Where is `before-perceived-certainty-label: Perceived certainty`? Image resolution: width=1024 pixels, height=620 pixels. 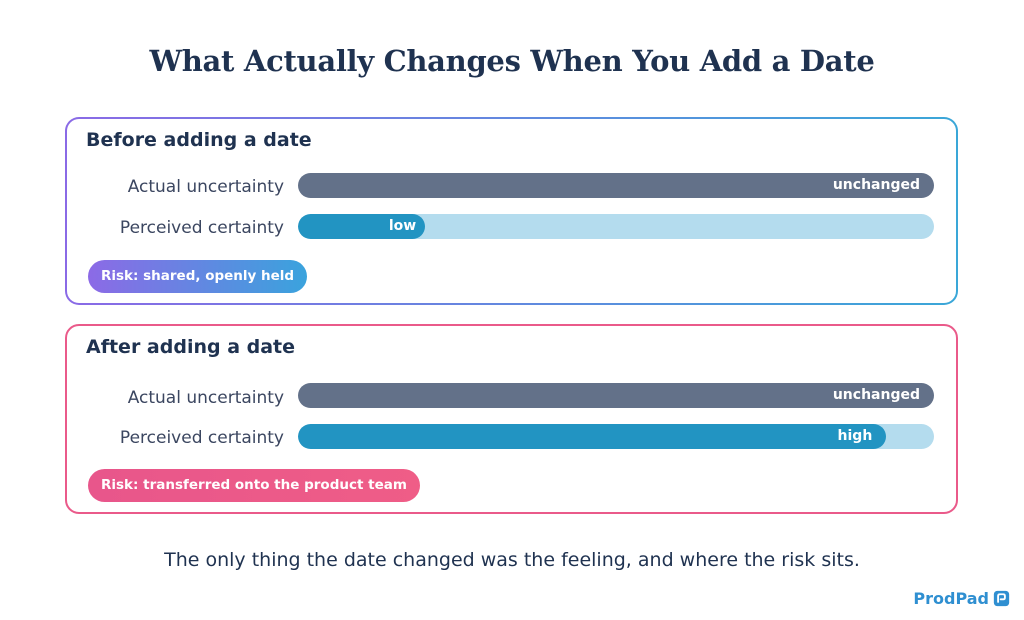 before-perceived-certainty-label: Perceived certainty is located at coordinates (201, 228).